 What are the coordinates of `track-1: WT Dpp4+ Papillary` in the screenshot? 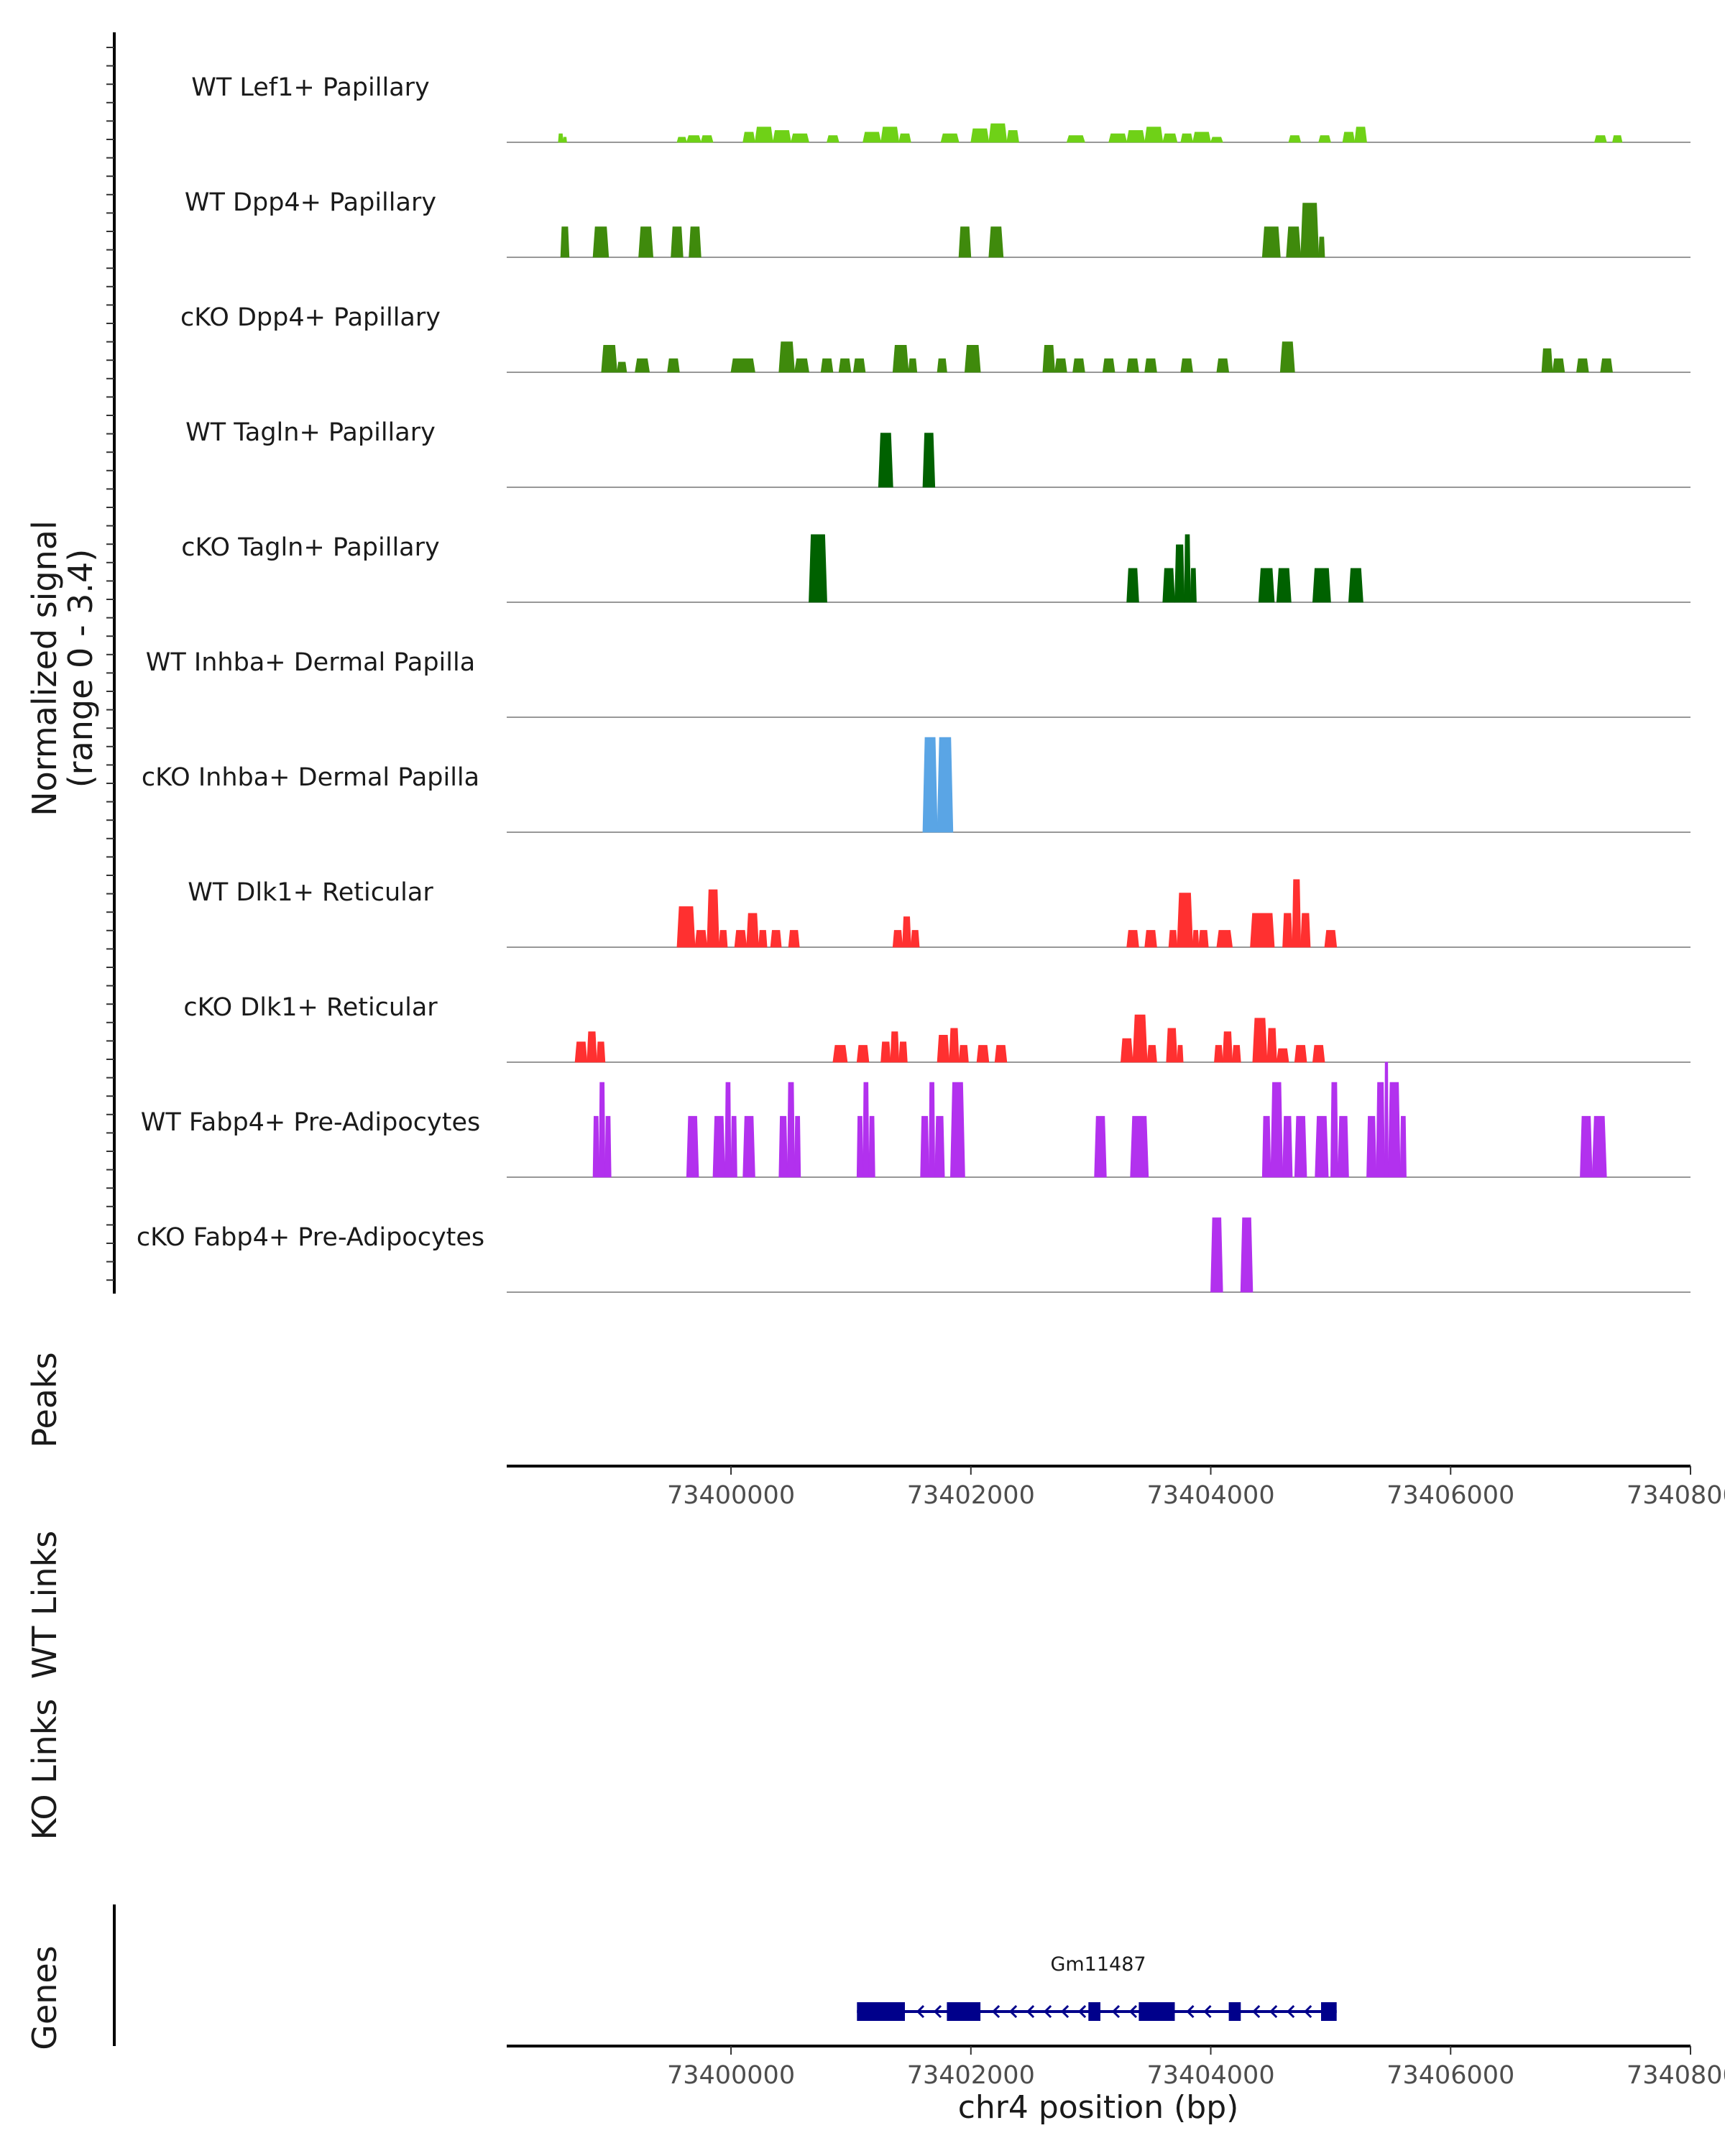 It's located at (937, 223).